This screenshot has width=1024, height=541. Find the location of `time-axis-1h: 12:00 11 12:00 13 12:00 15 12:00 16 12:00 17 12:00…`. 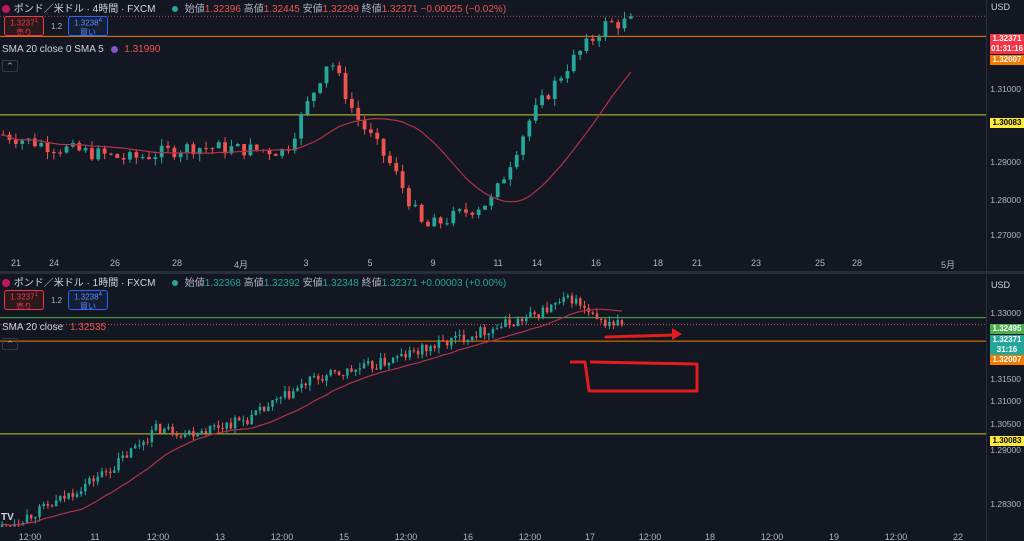

time-axis-1h: 12:00 11 12:00 13 12:00 15 12:00 16 12:00 17 12:00… is located at coordinates (493, 536).